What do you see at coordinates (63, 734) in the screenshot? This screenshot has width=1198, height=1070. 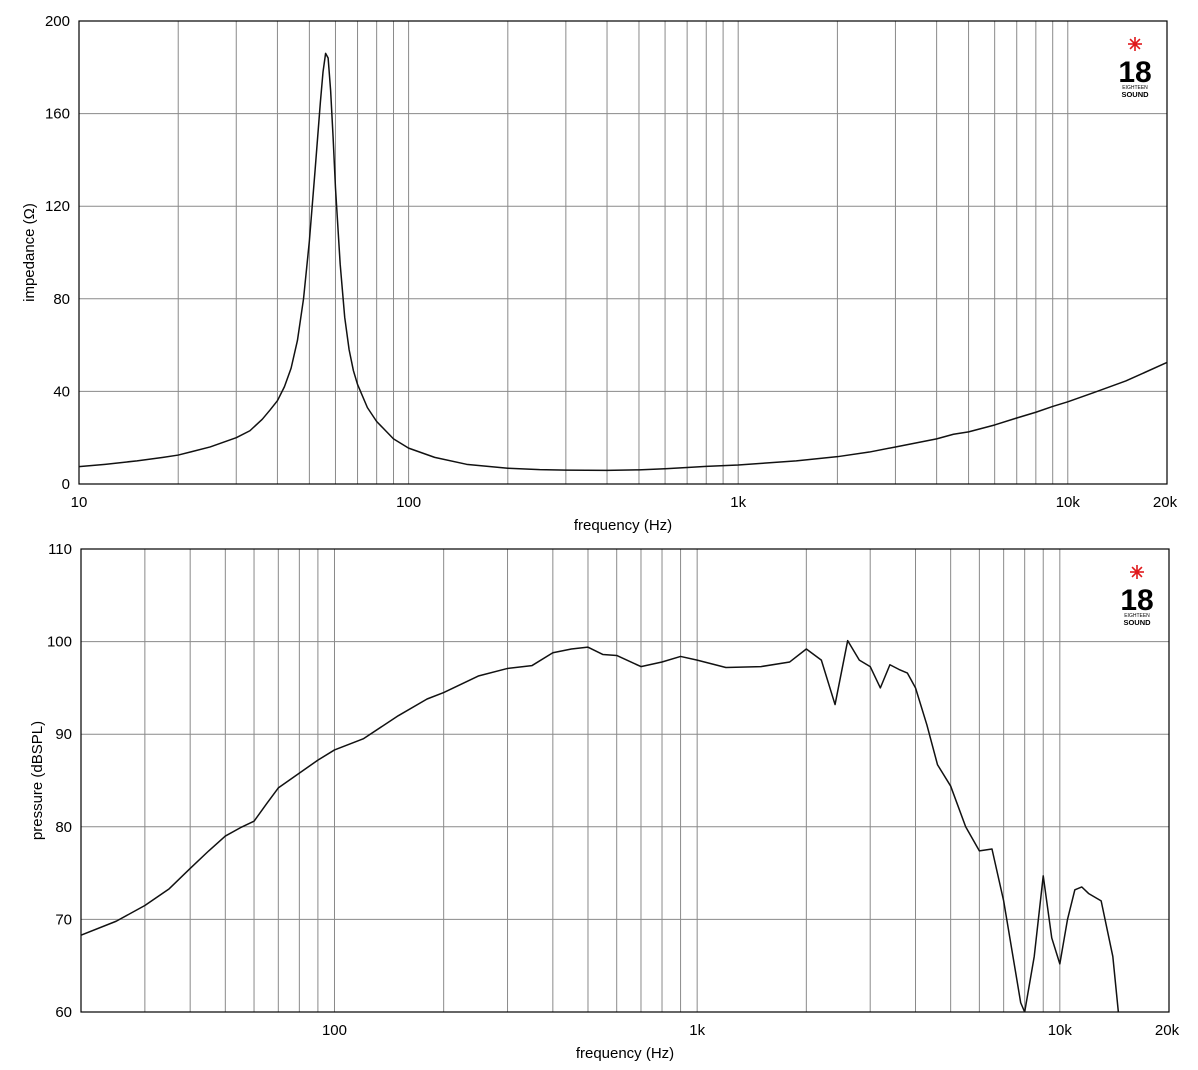 I see `y-tick-label: 90` at bounding box center [63, 734].